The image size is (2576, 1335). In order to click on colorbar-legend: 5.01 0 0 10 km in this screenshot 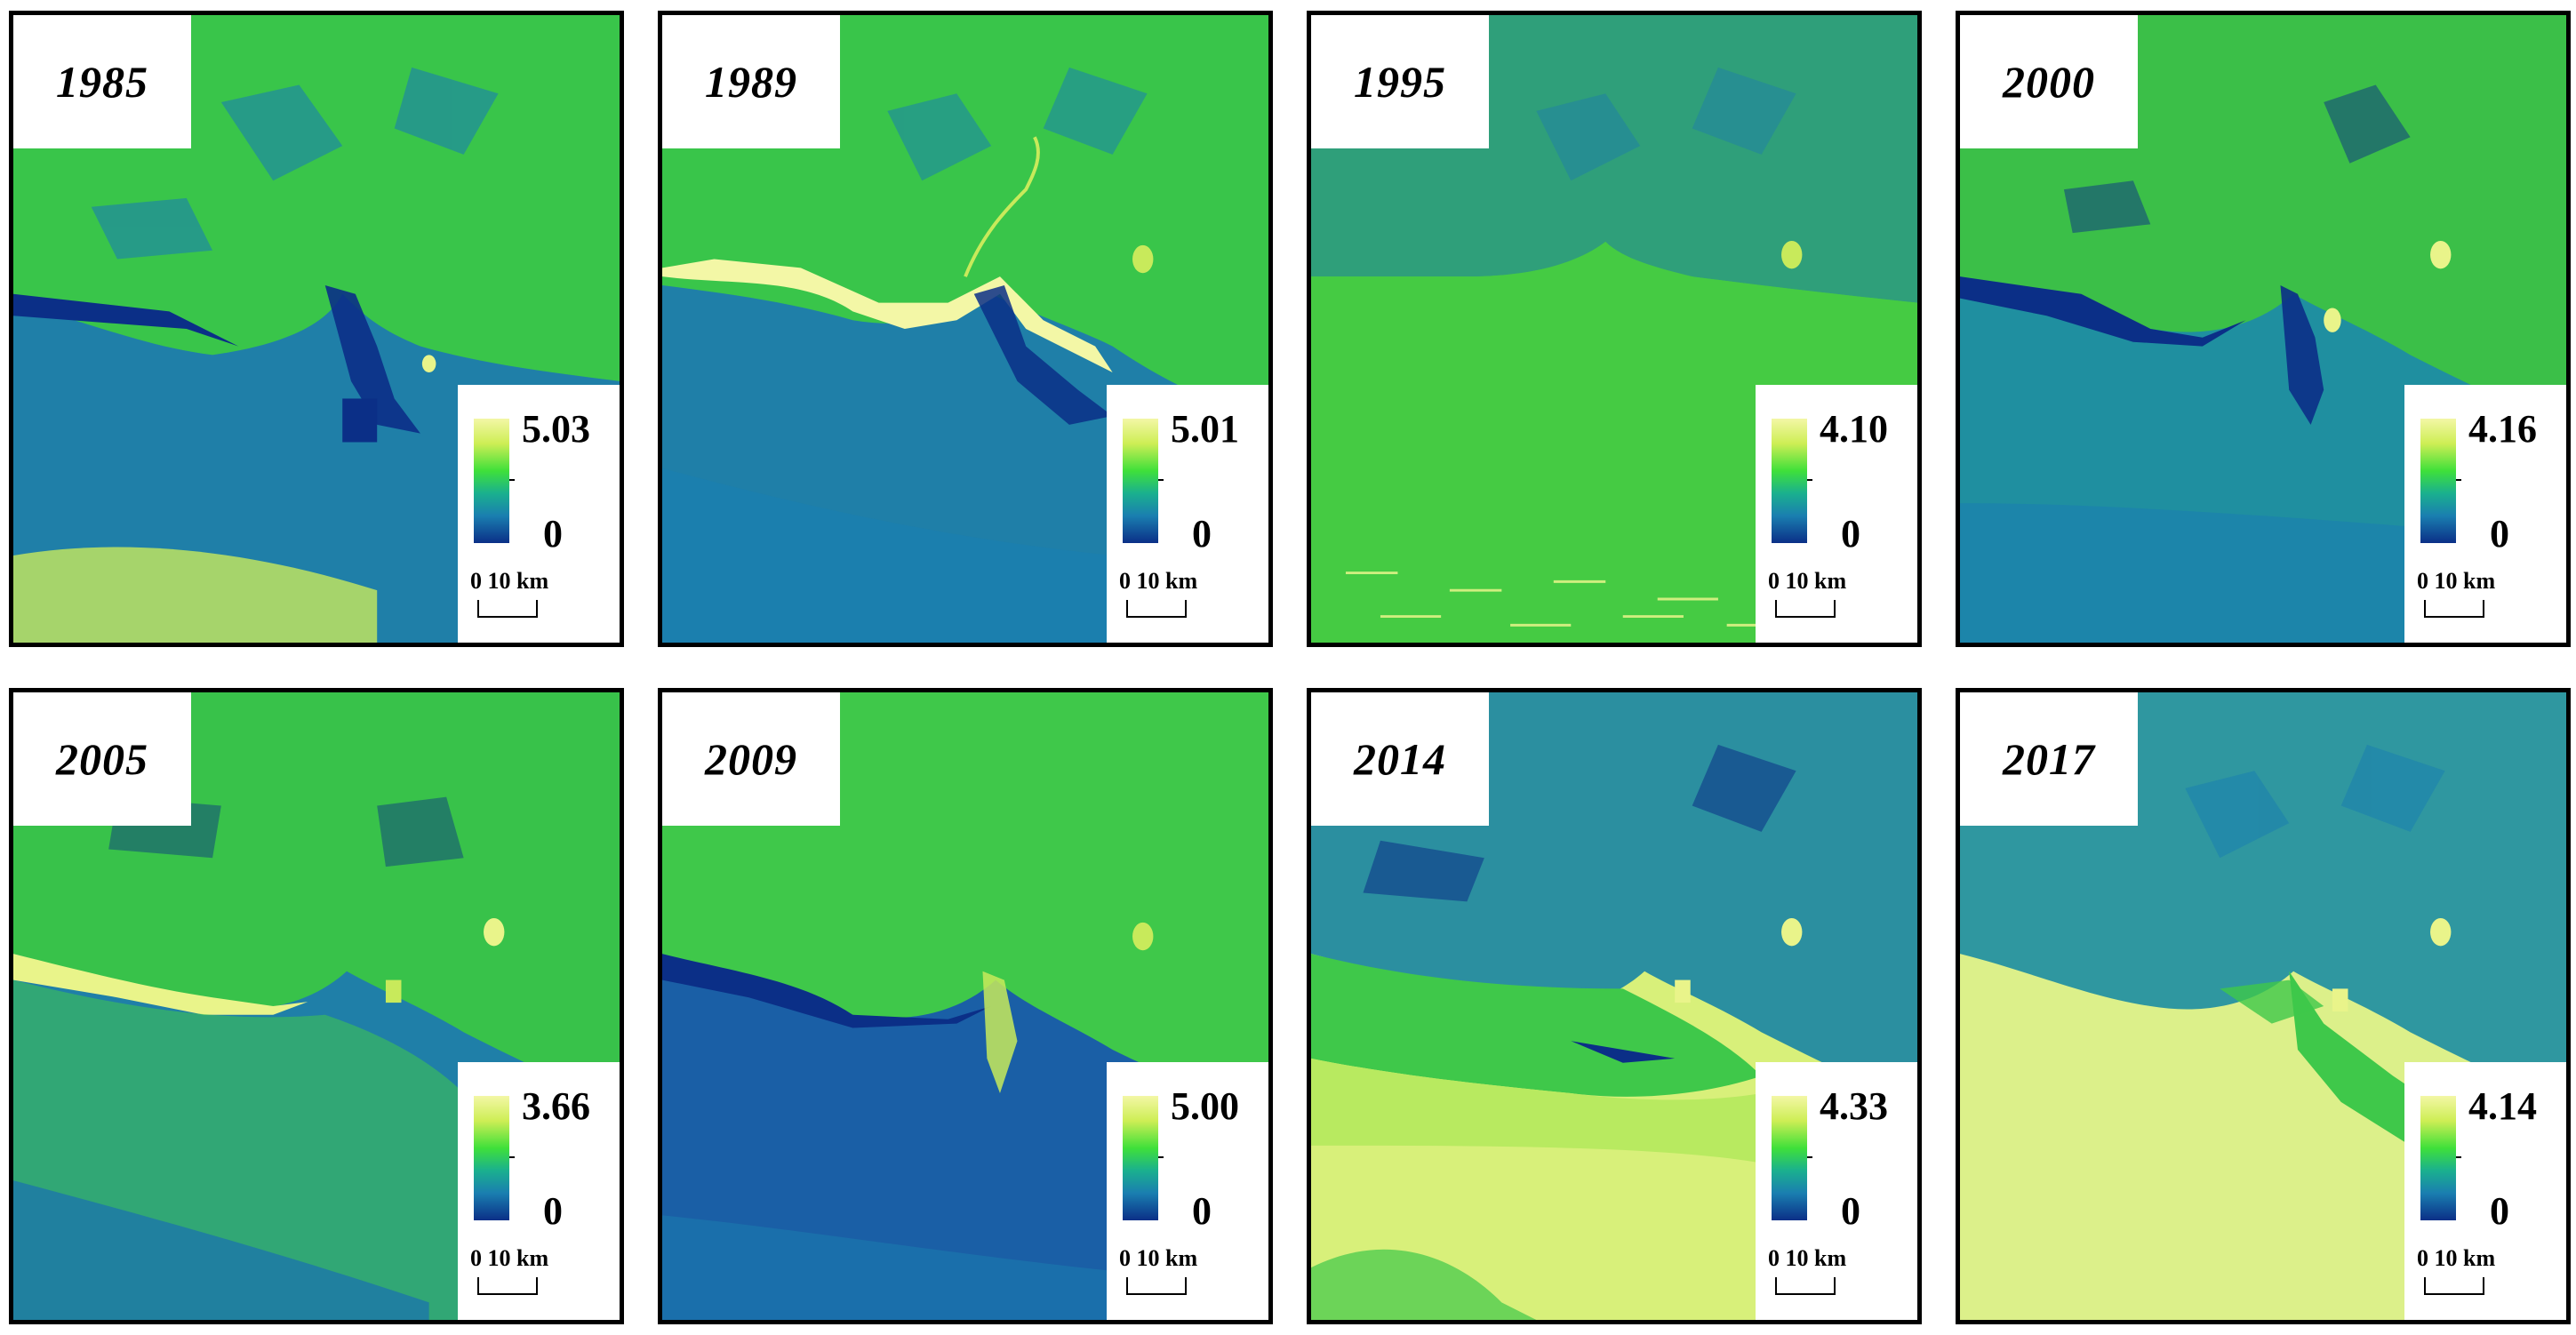, I will do `click(1187, 514)`.